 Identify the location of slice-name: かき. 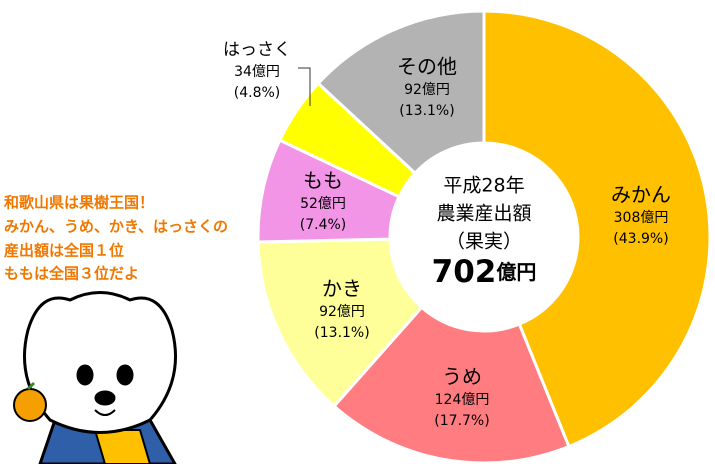
(342, 289).